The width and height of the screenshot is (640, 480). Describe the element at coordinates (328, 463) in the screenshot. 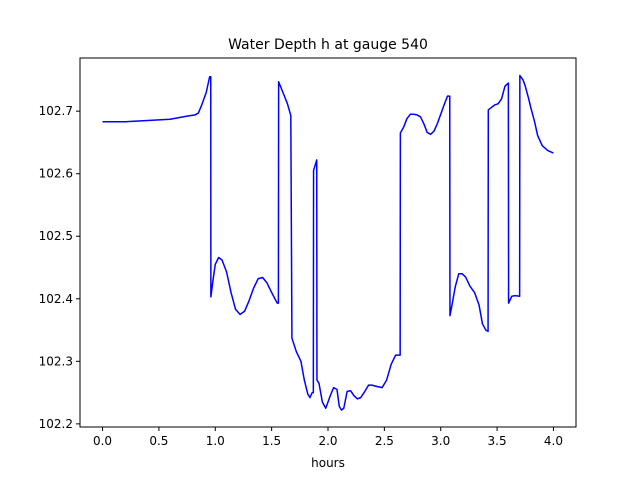

I see `x-axis-label: hours` at that location.